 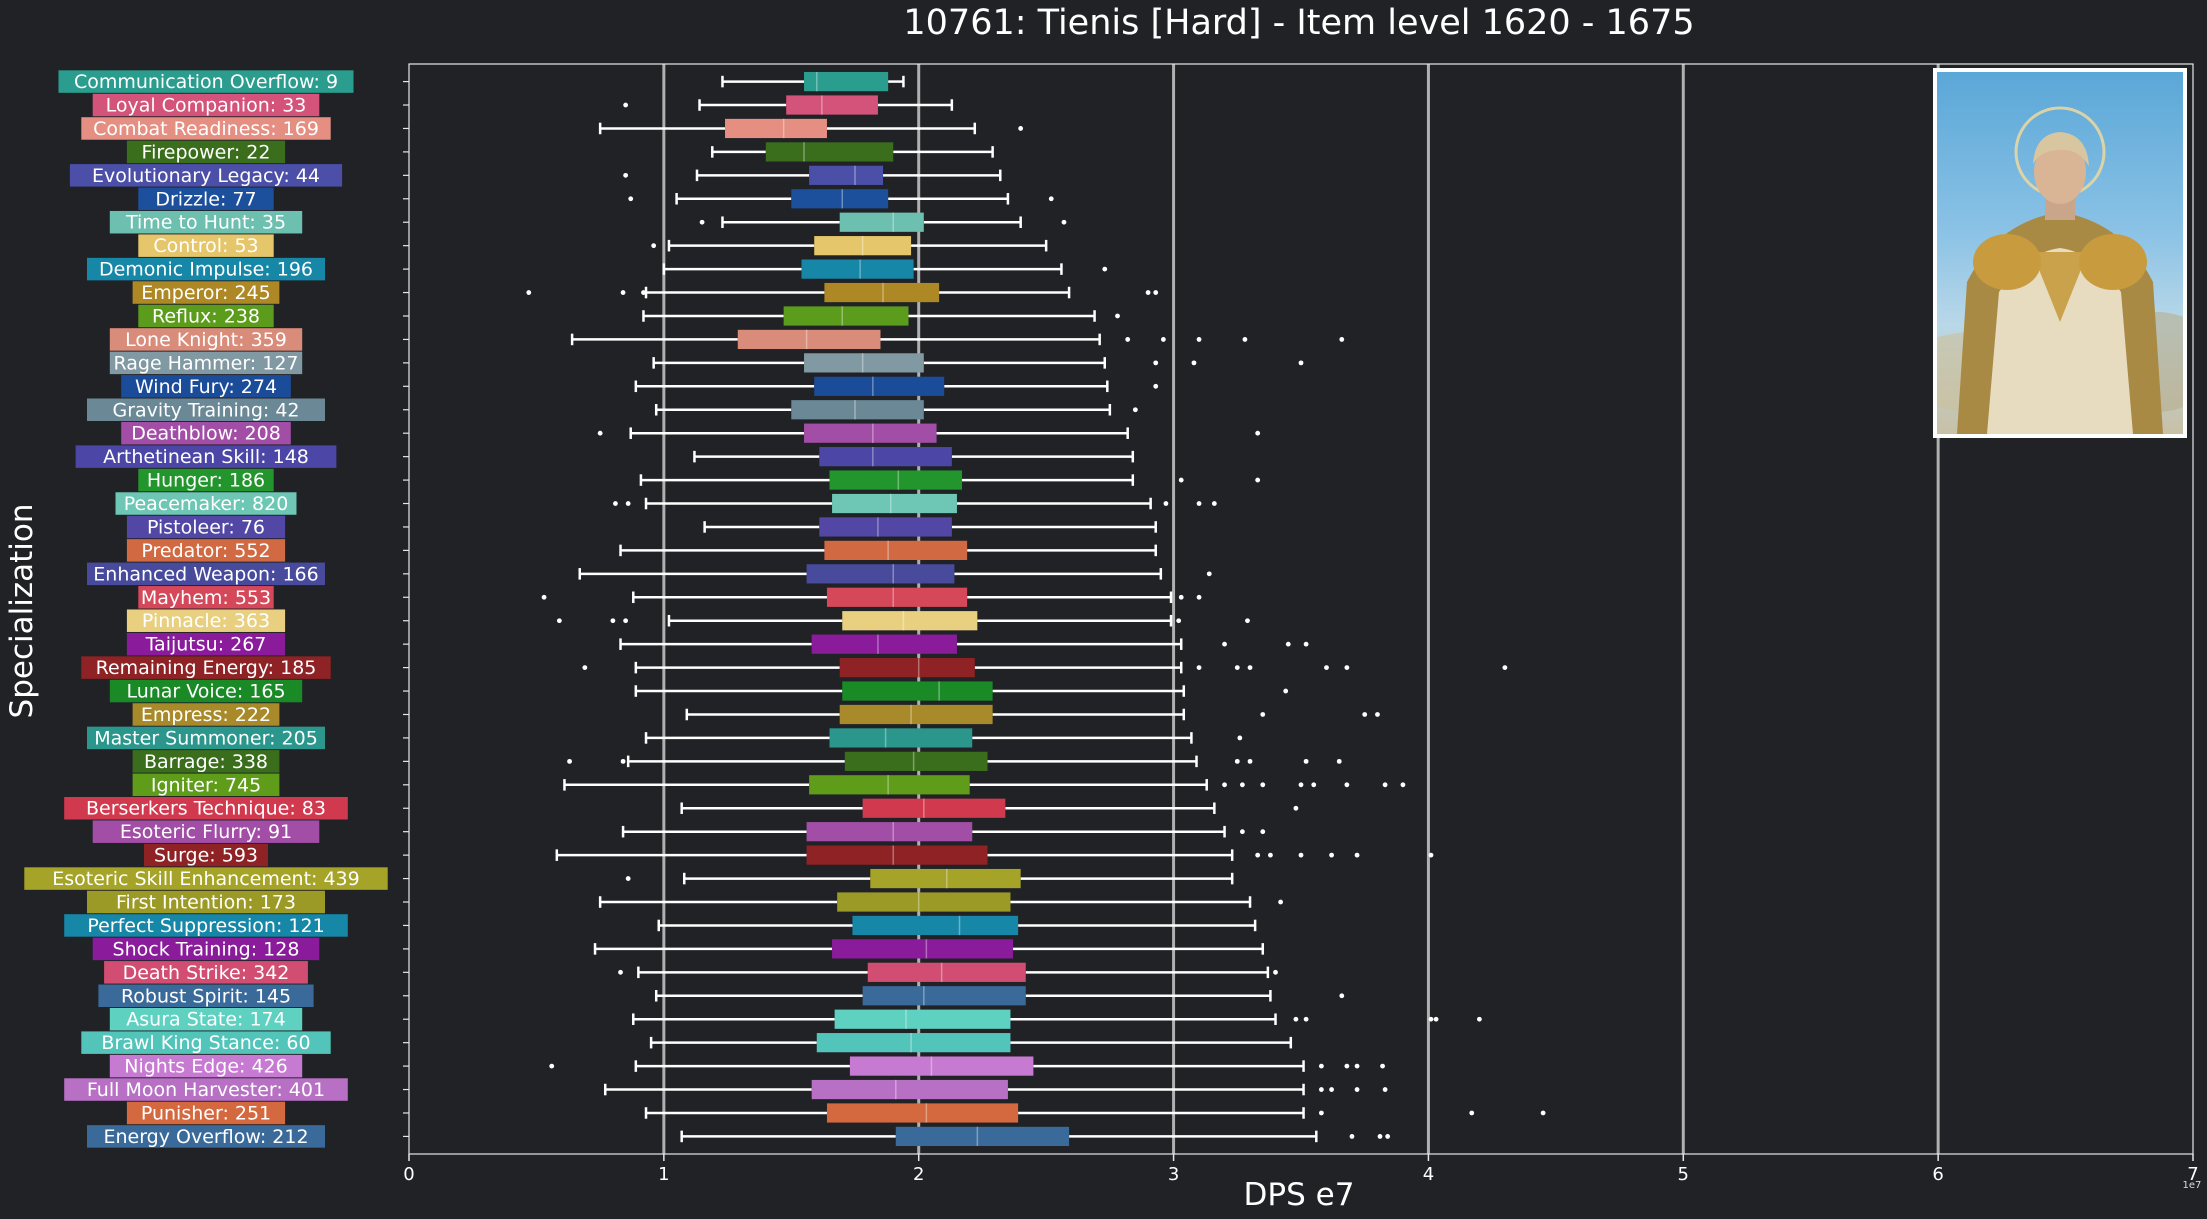 I want to click on category-label: Wind Fury: 274, so click(x=206, y=387).